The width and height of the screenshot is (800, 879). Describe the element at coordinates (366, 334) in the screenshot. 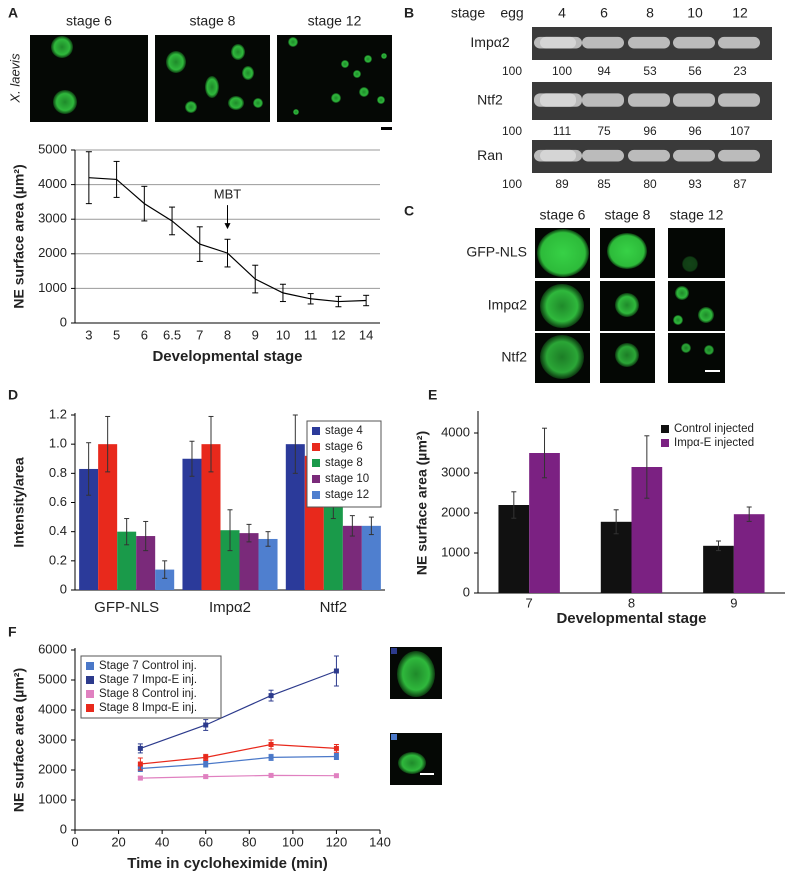

I see `x-tick-label: 14` at that location.